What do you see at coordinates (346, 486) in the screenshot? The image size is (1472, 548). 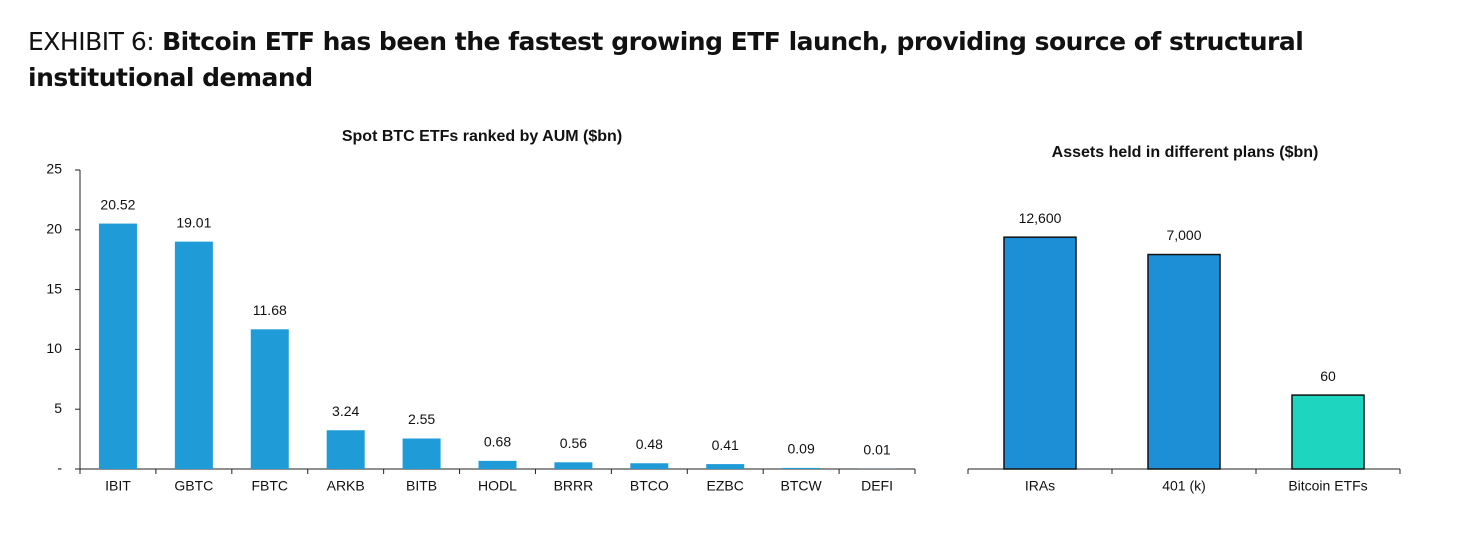 I see `x-tick-label: ARKB` at bounding box center [346, 486].